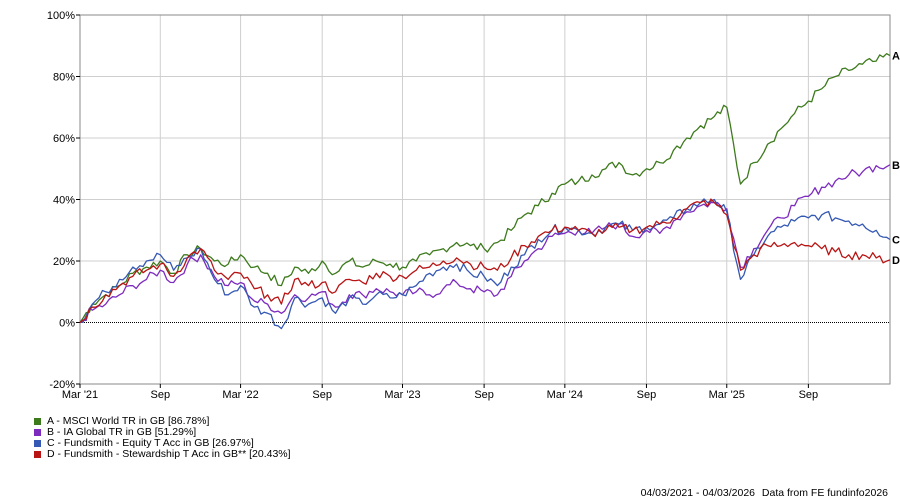 This screenshot has height=501, width=900. Describe the element at coordinates (896, 57) in the screenshot. I see `series-end-label-a: A` at that location.